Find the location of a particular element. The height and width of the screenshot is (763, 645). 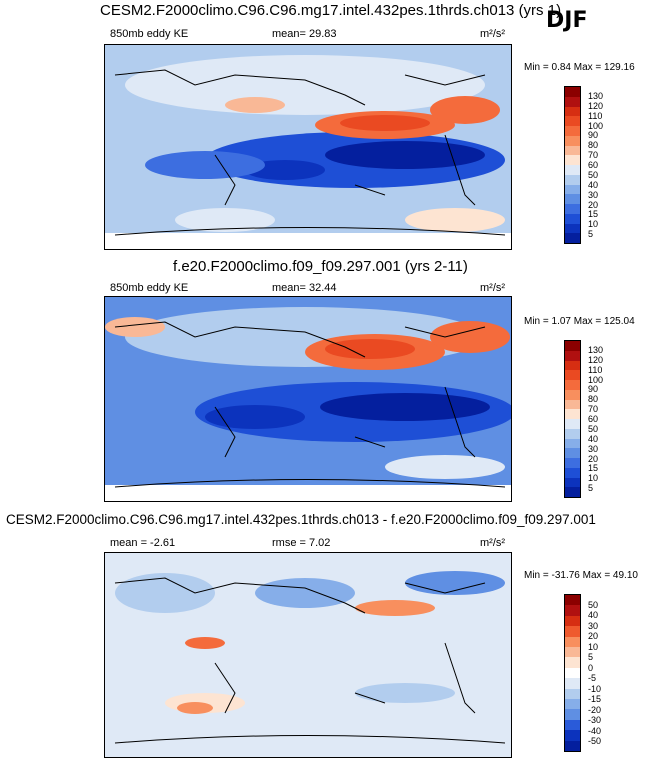

panel3-minmax: Min = -31.76 Max = 49.10 is located at coordinates (581, 575).